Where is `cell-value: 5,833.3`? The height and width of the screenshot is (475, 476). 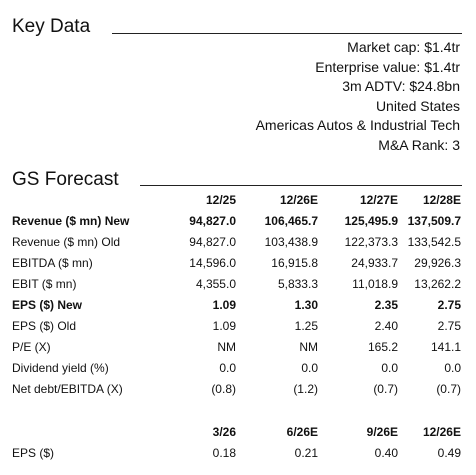
cell-value: 5,833.3 is located at coordinates (297, 284).